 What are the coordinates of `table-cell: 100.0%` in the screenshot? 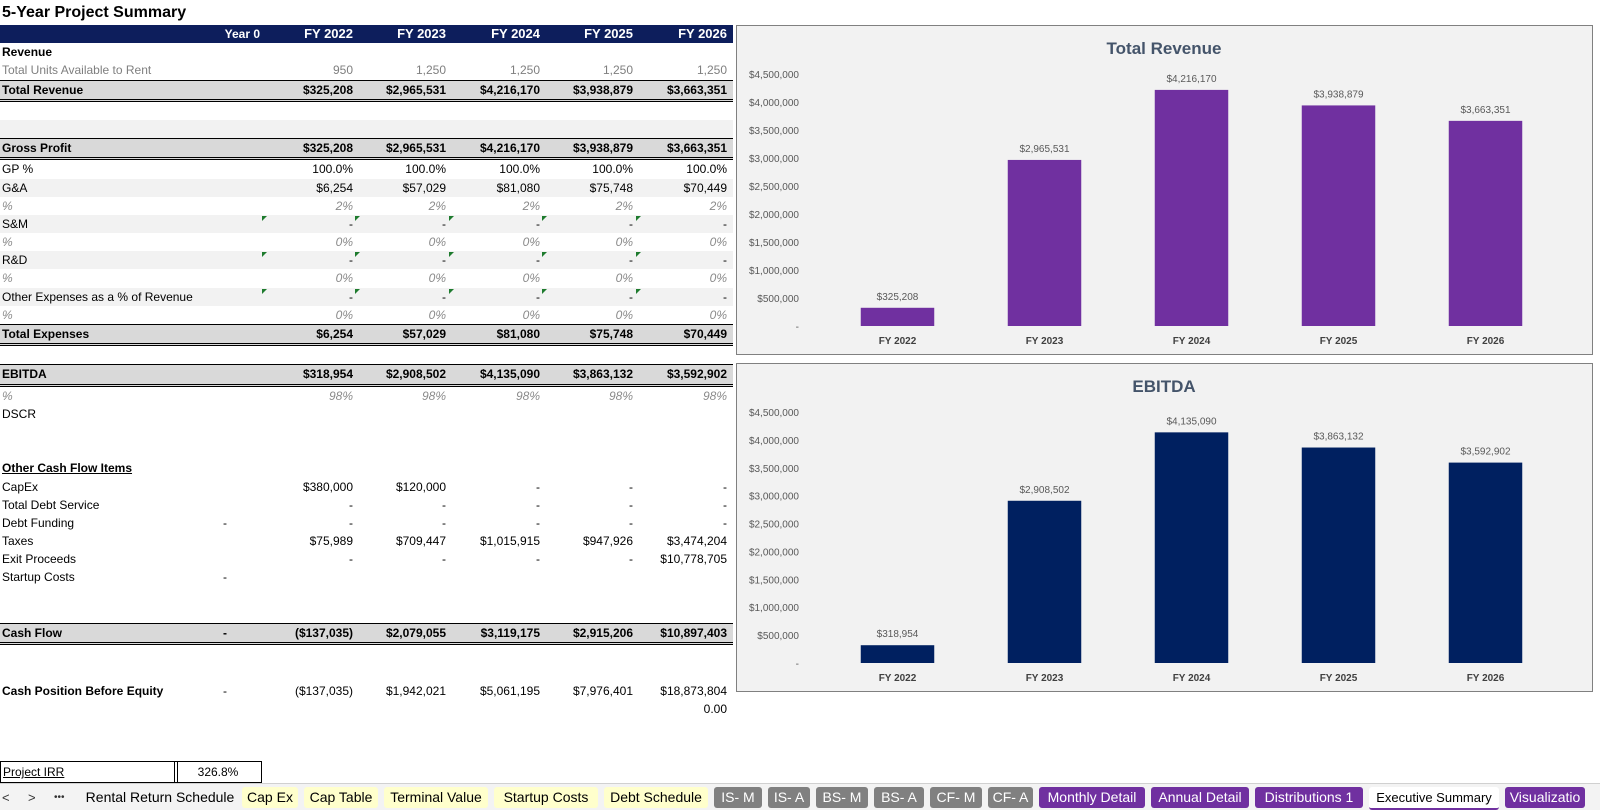 It's located at (332, 169).